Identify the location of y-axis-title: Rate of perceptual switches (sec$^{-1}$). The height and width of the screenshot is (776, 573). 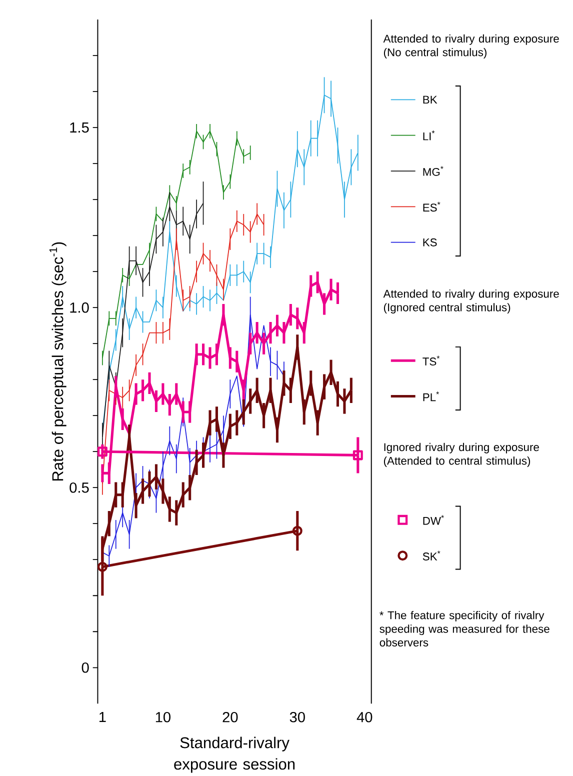
(58, 361).